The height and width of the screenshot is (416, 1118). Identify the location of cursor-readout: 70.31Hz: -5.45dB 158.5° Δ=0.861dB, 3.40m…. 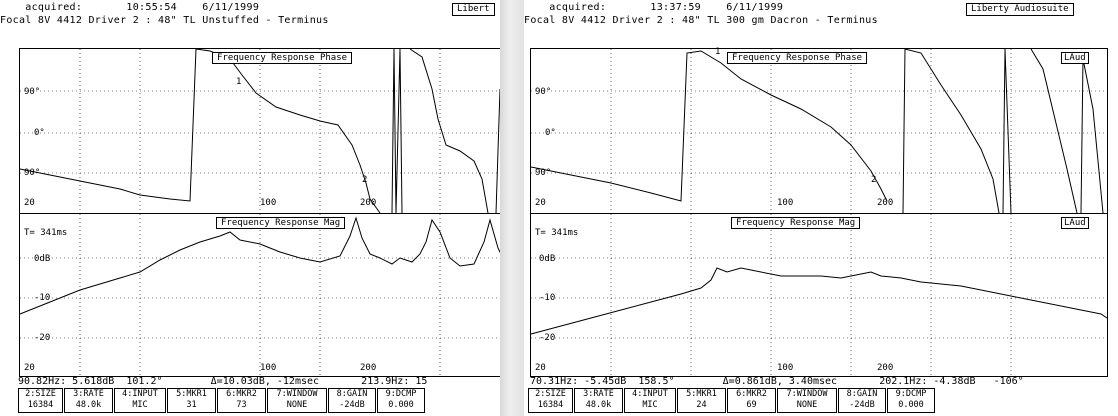
(777, 381).